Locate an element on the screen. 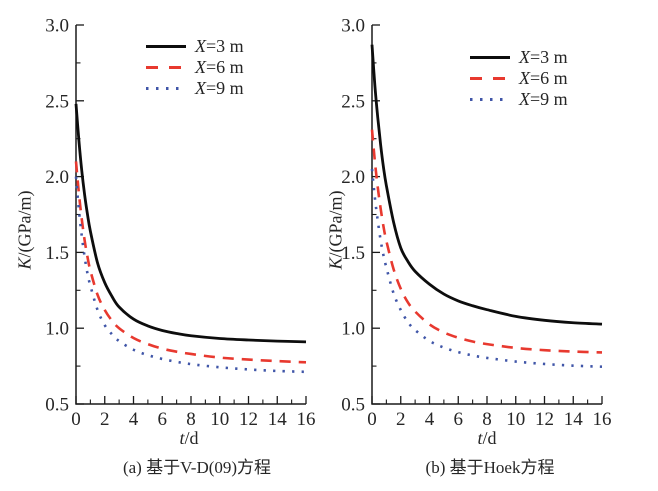 Image resolution: width=658 pixels, height=491 pixels. y-axis-label-b: K/(GPa/m) is located at coordinates (336, 229).